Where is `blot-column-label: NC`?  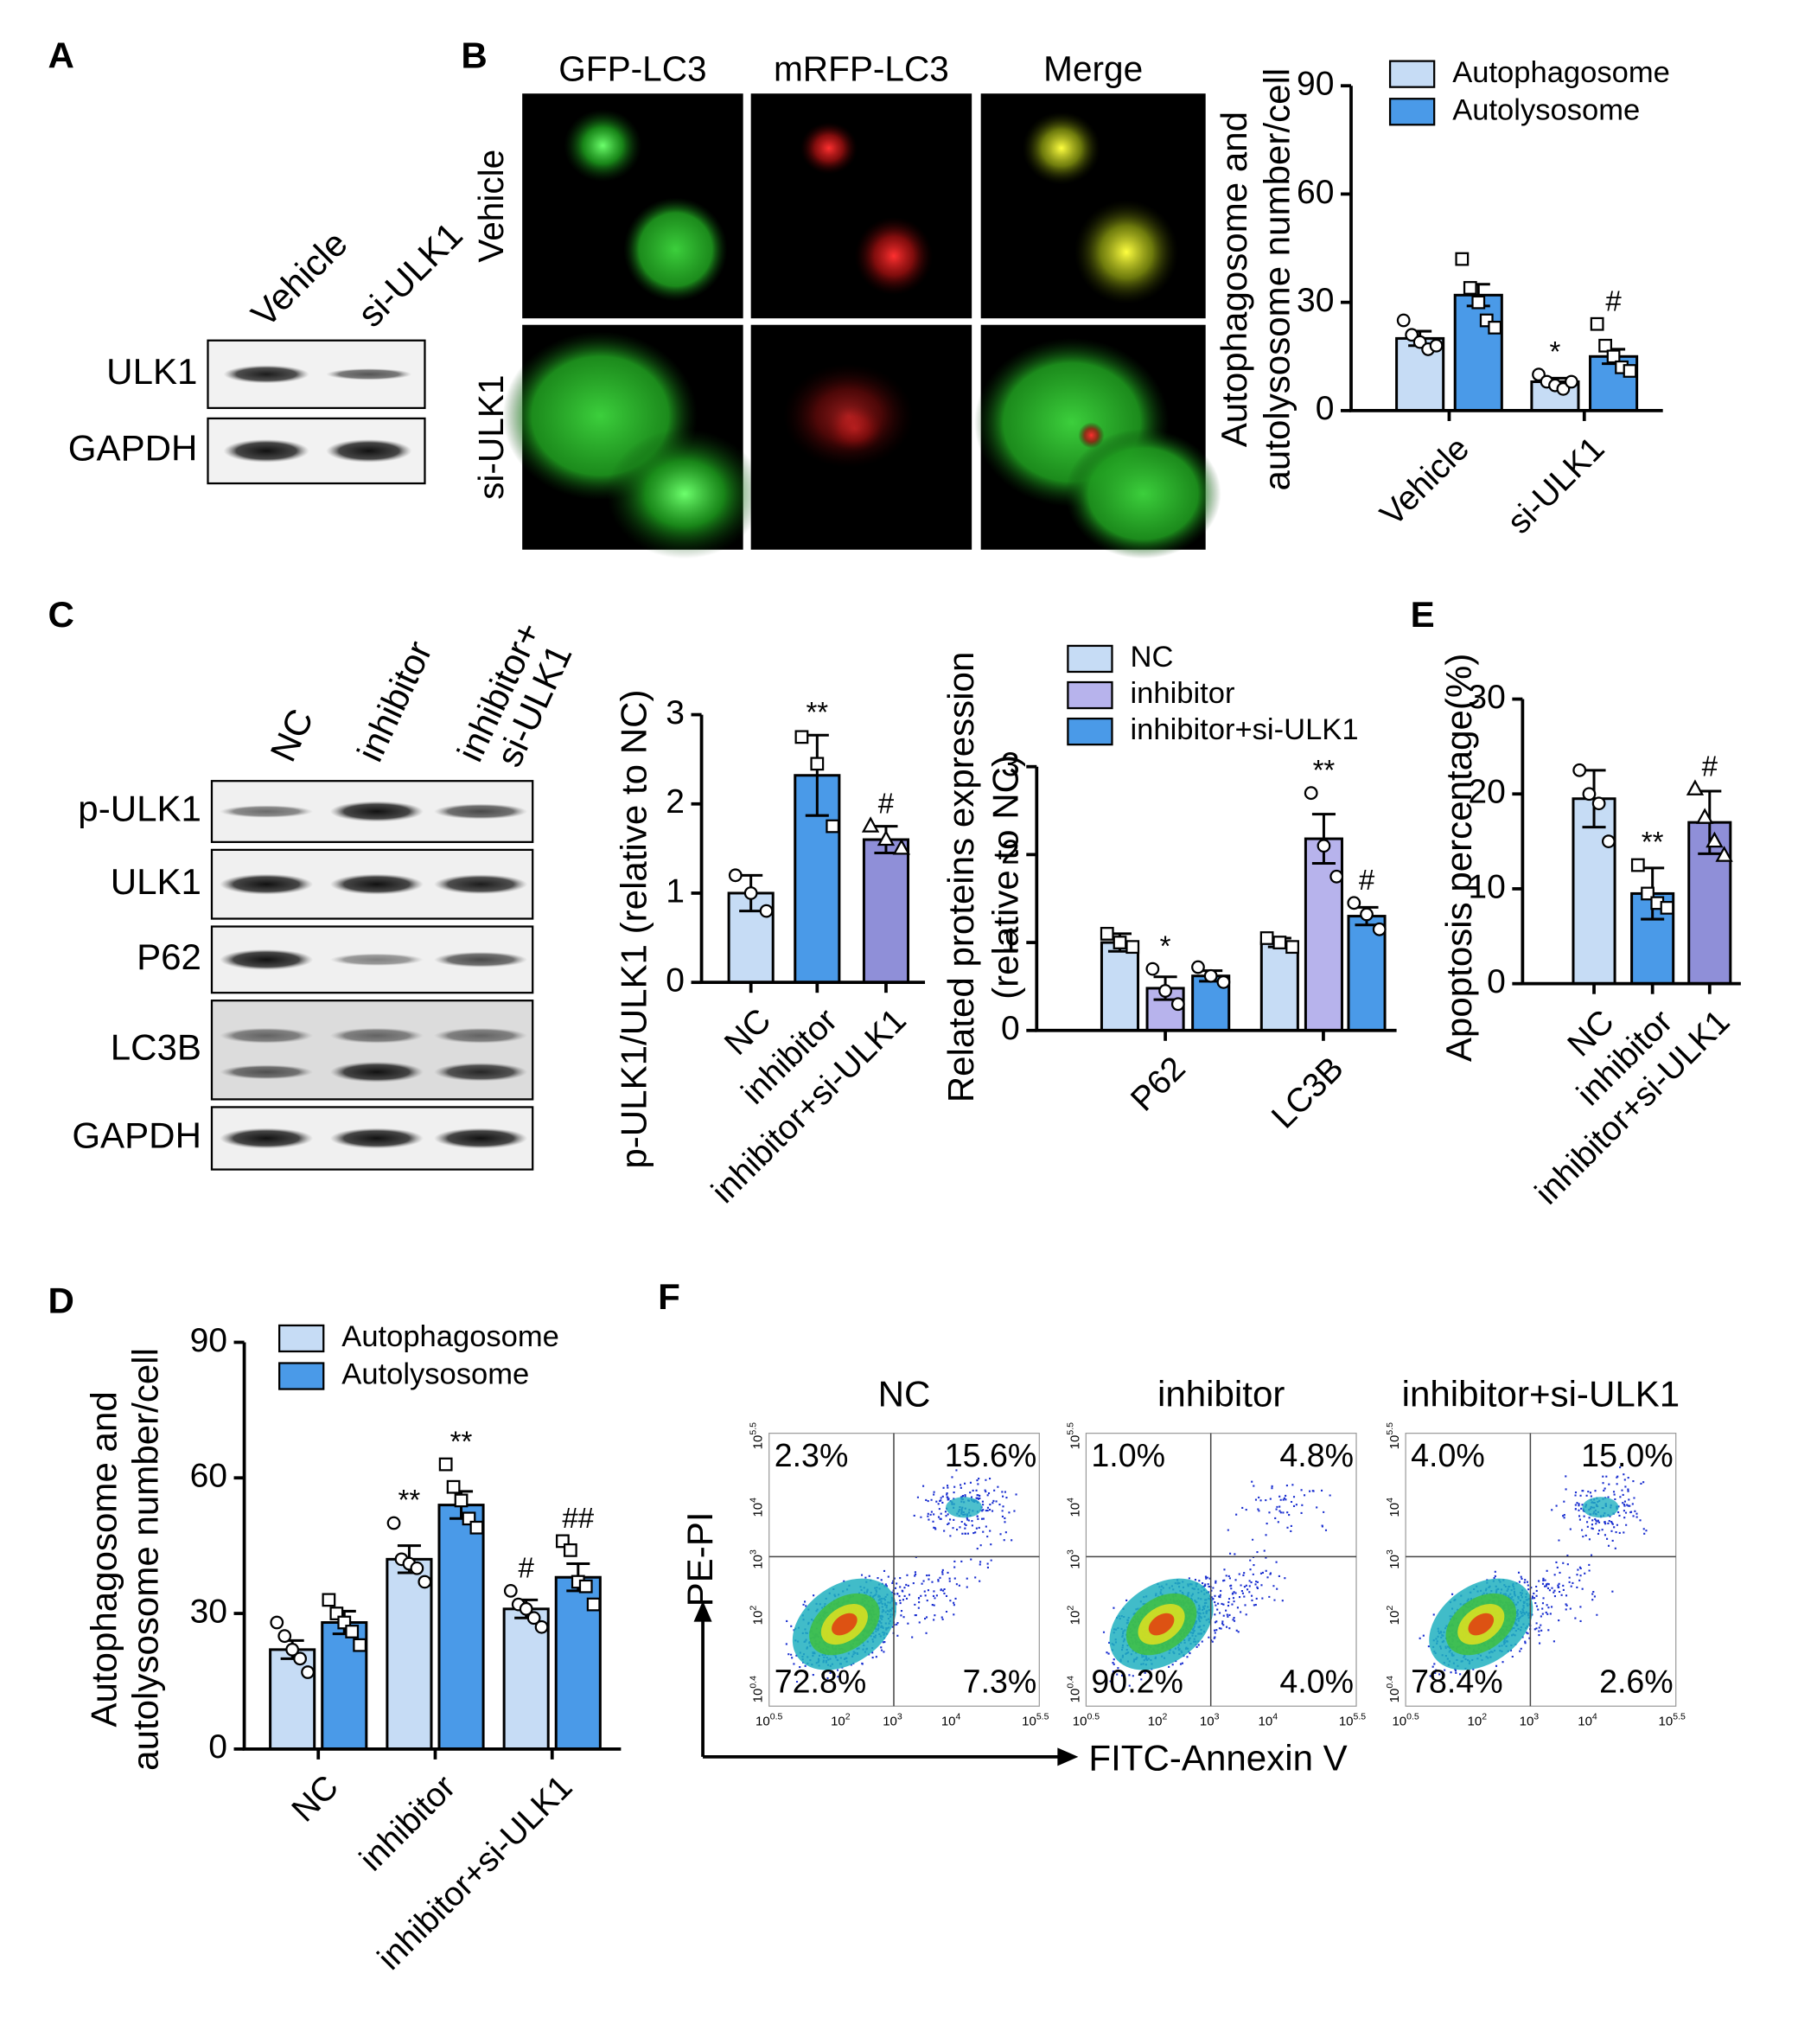
blot-column-label: NC is located at coordinates (292, 735).